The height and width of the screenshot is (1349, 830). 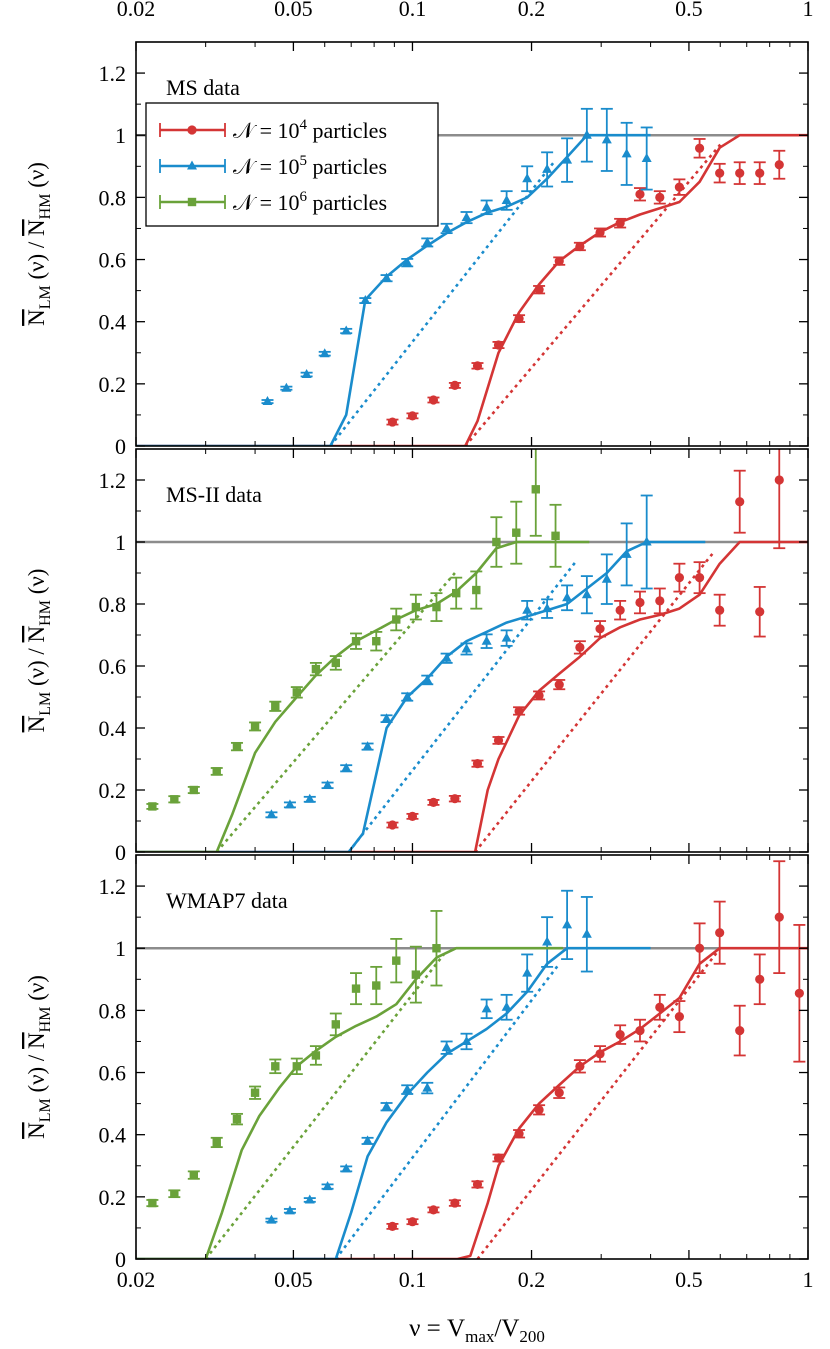 What do you see at coordinates (136, 10) in the screenshot?
I see `top-x-tick-label: 0.02` at bounding box center [136, 10].